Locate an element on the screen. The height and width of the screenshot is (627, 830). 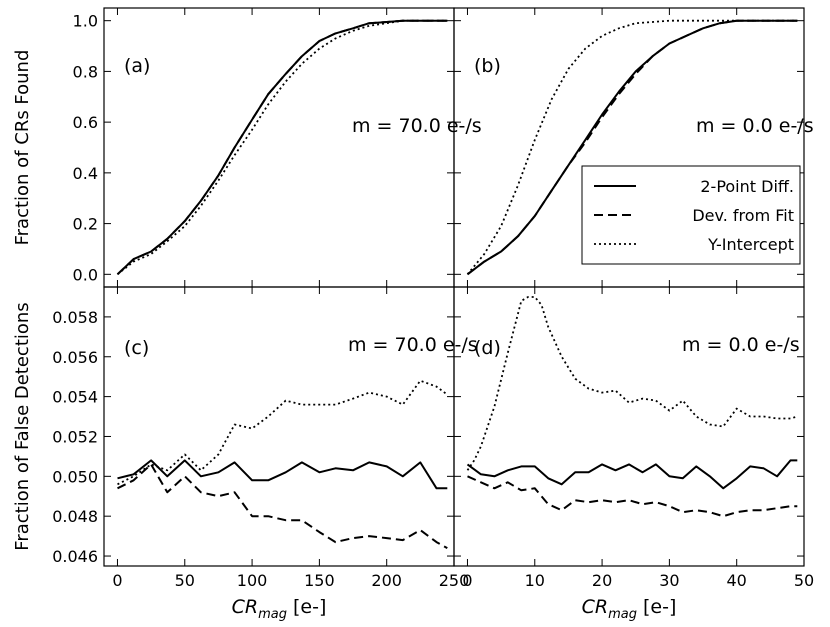
y-tick-label: 0.054 is located at coordinates (75, 397).